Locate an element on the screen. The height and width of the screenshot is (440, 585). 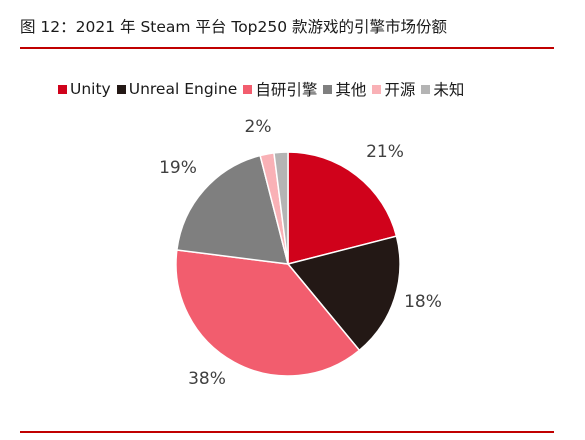
bottom-divider is located at coordinates (287, 432).